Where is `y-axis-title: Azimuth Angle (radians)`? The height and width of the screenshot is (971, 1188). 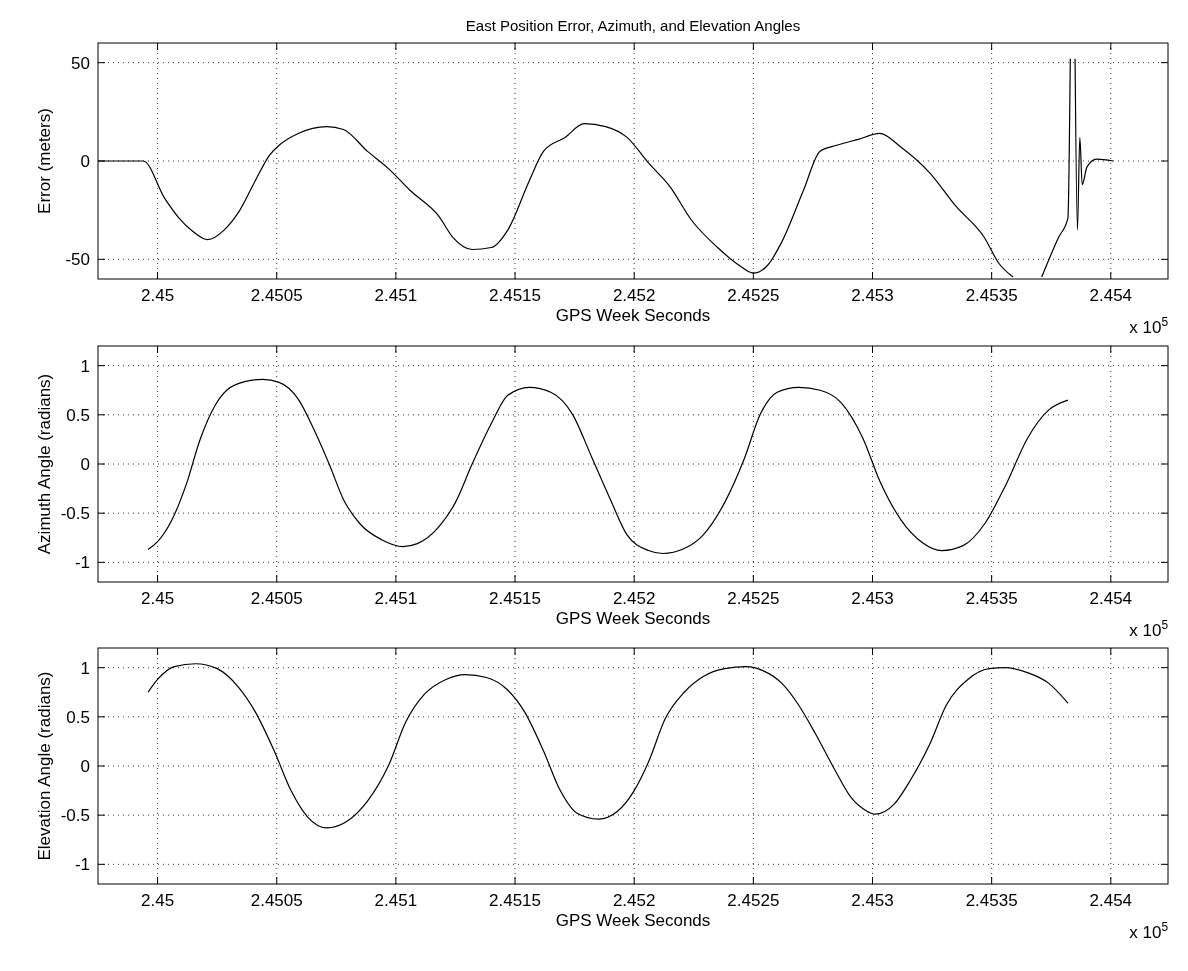
y-axis-title: Azimuth Angle (radians) is located at coordinates (44, 464).